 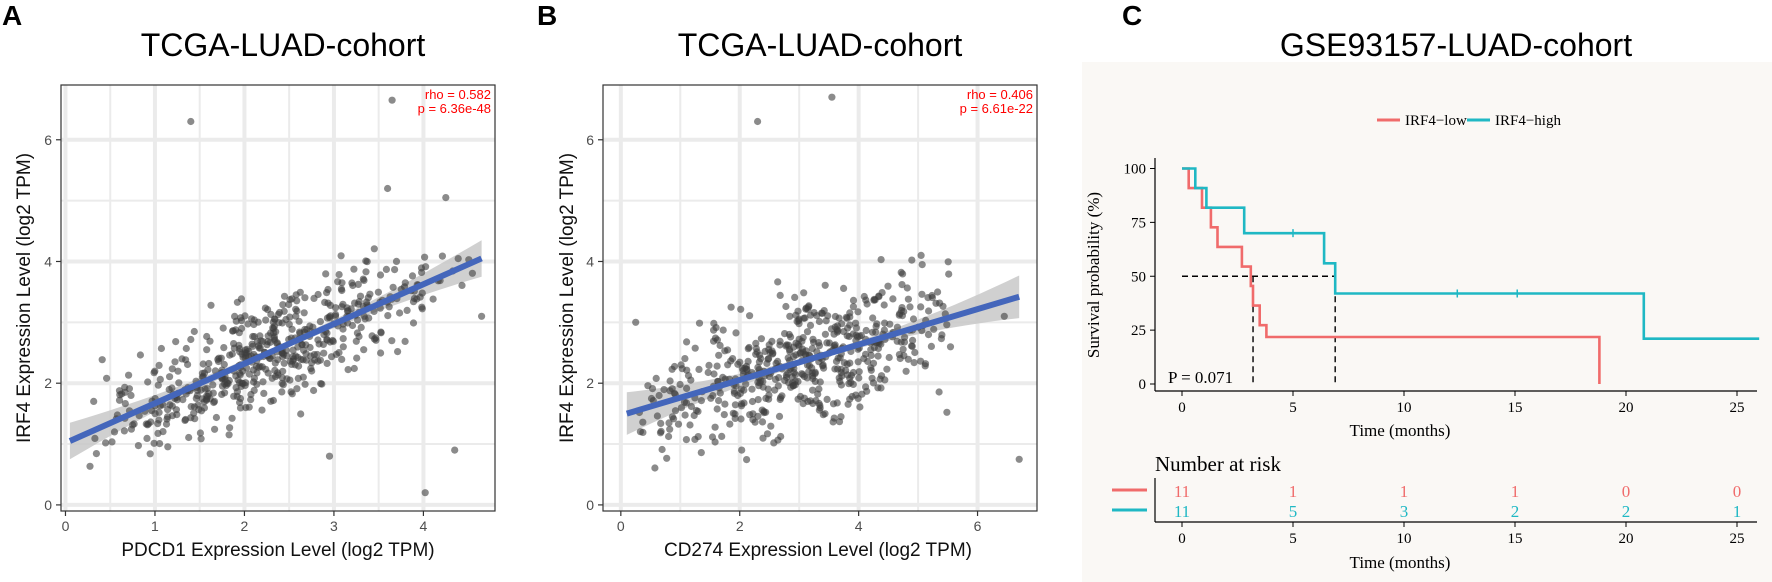 What do you see at coordinates (1737, 408) in the screenshot?
I see `km-x-tick-label: 25` at bounding box center [1737, 408].